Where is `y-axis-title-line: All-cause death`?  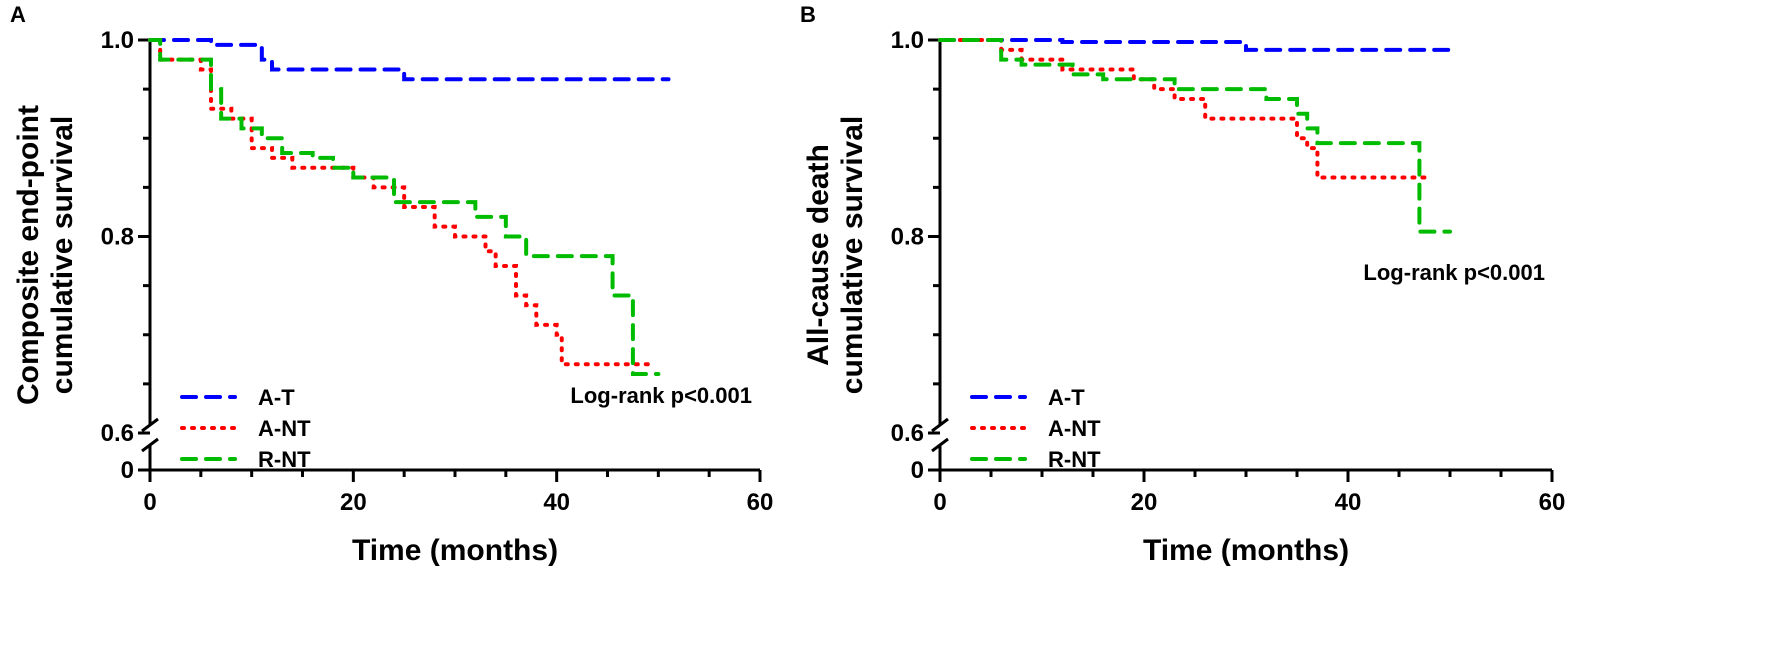
y-axis-title-line: All-cause death is located at coordinates (818, 255).